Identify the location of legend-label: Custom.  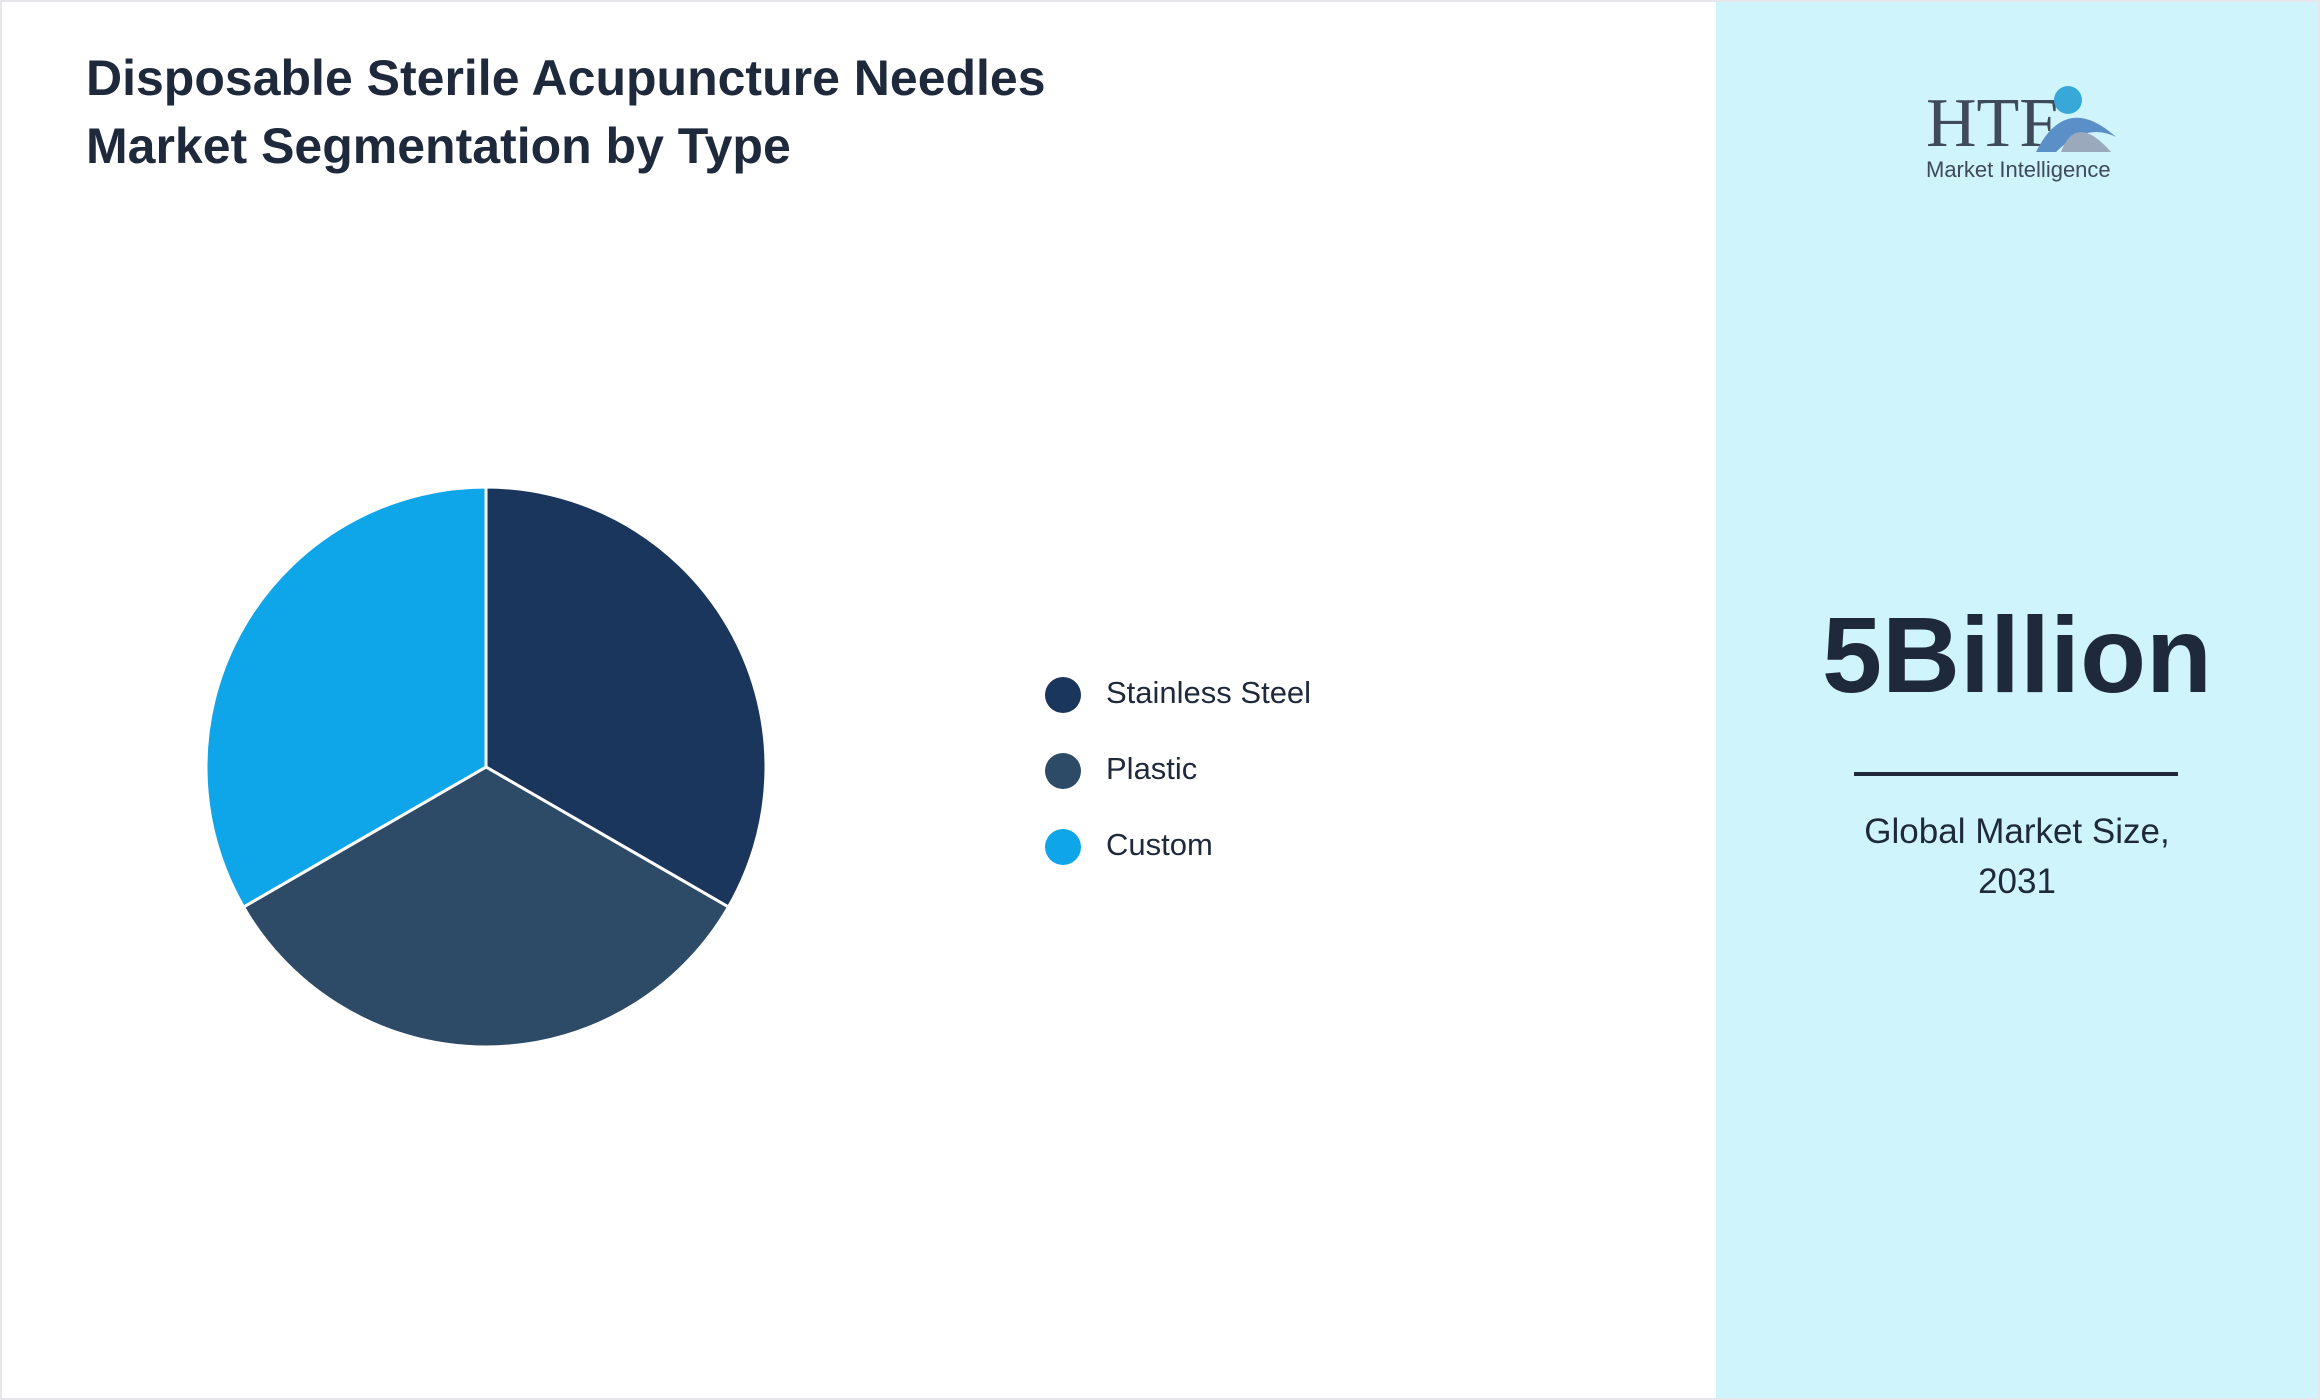
(1159, 844).